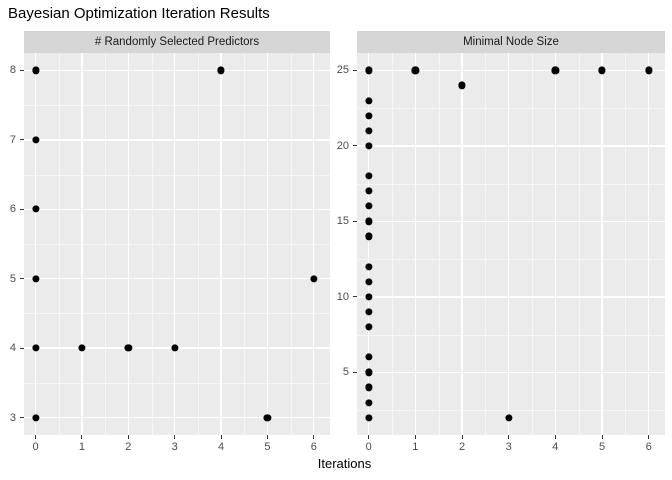 The width and height of the screenshot is (672, 480). Describe the element at coordinates (12, 70) in the screenshot. I see `y-tick-label: 8` at that location.